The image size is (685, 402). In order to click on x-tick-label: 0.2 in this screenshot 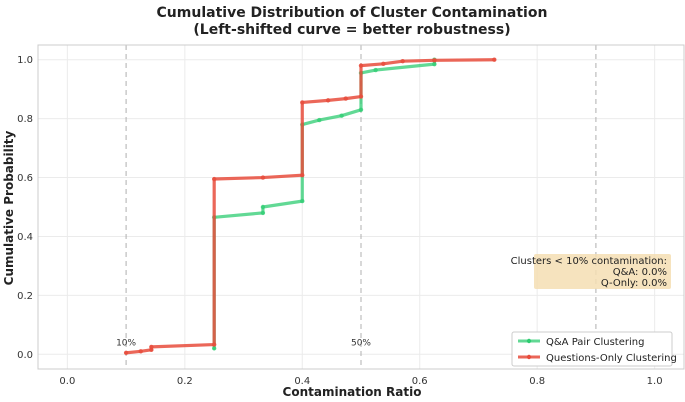, I will do `click(185, 381)`.